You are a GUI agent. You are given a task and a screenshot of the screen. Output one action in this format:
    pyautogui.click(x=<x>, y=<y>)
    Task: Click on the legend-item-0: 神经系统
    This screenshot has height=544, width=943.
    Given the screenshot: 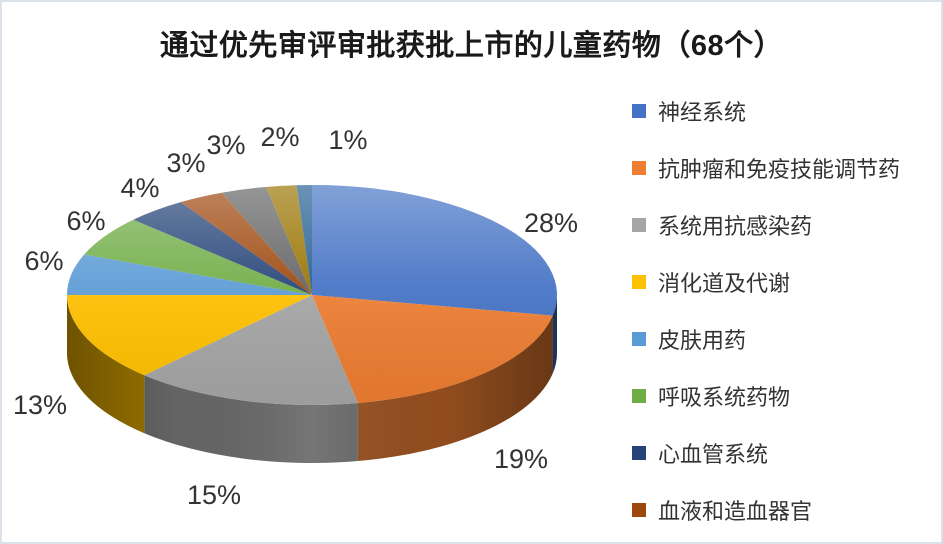 What is the action you would take?
    pyautogui.click(x=766, y=110)
    